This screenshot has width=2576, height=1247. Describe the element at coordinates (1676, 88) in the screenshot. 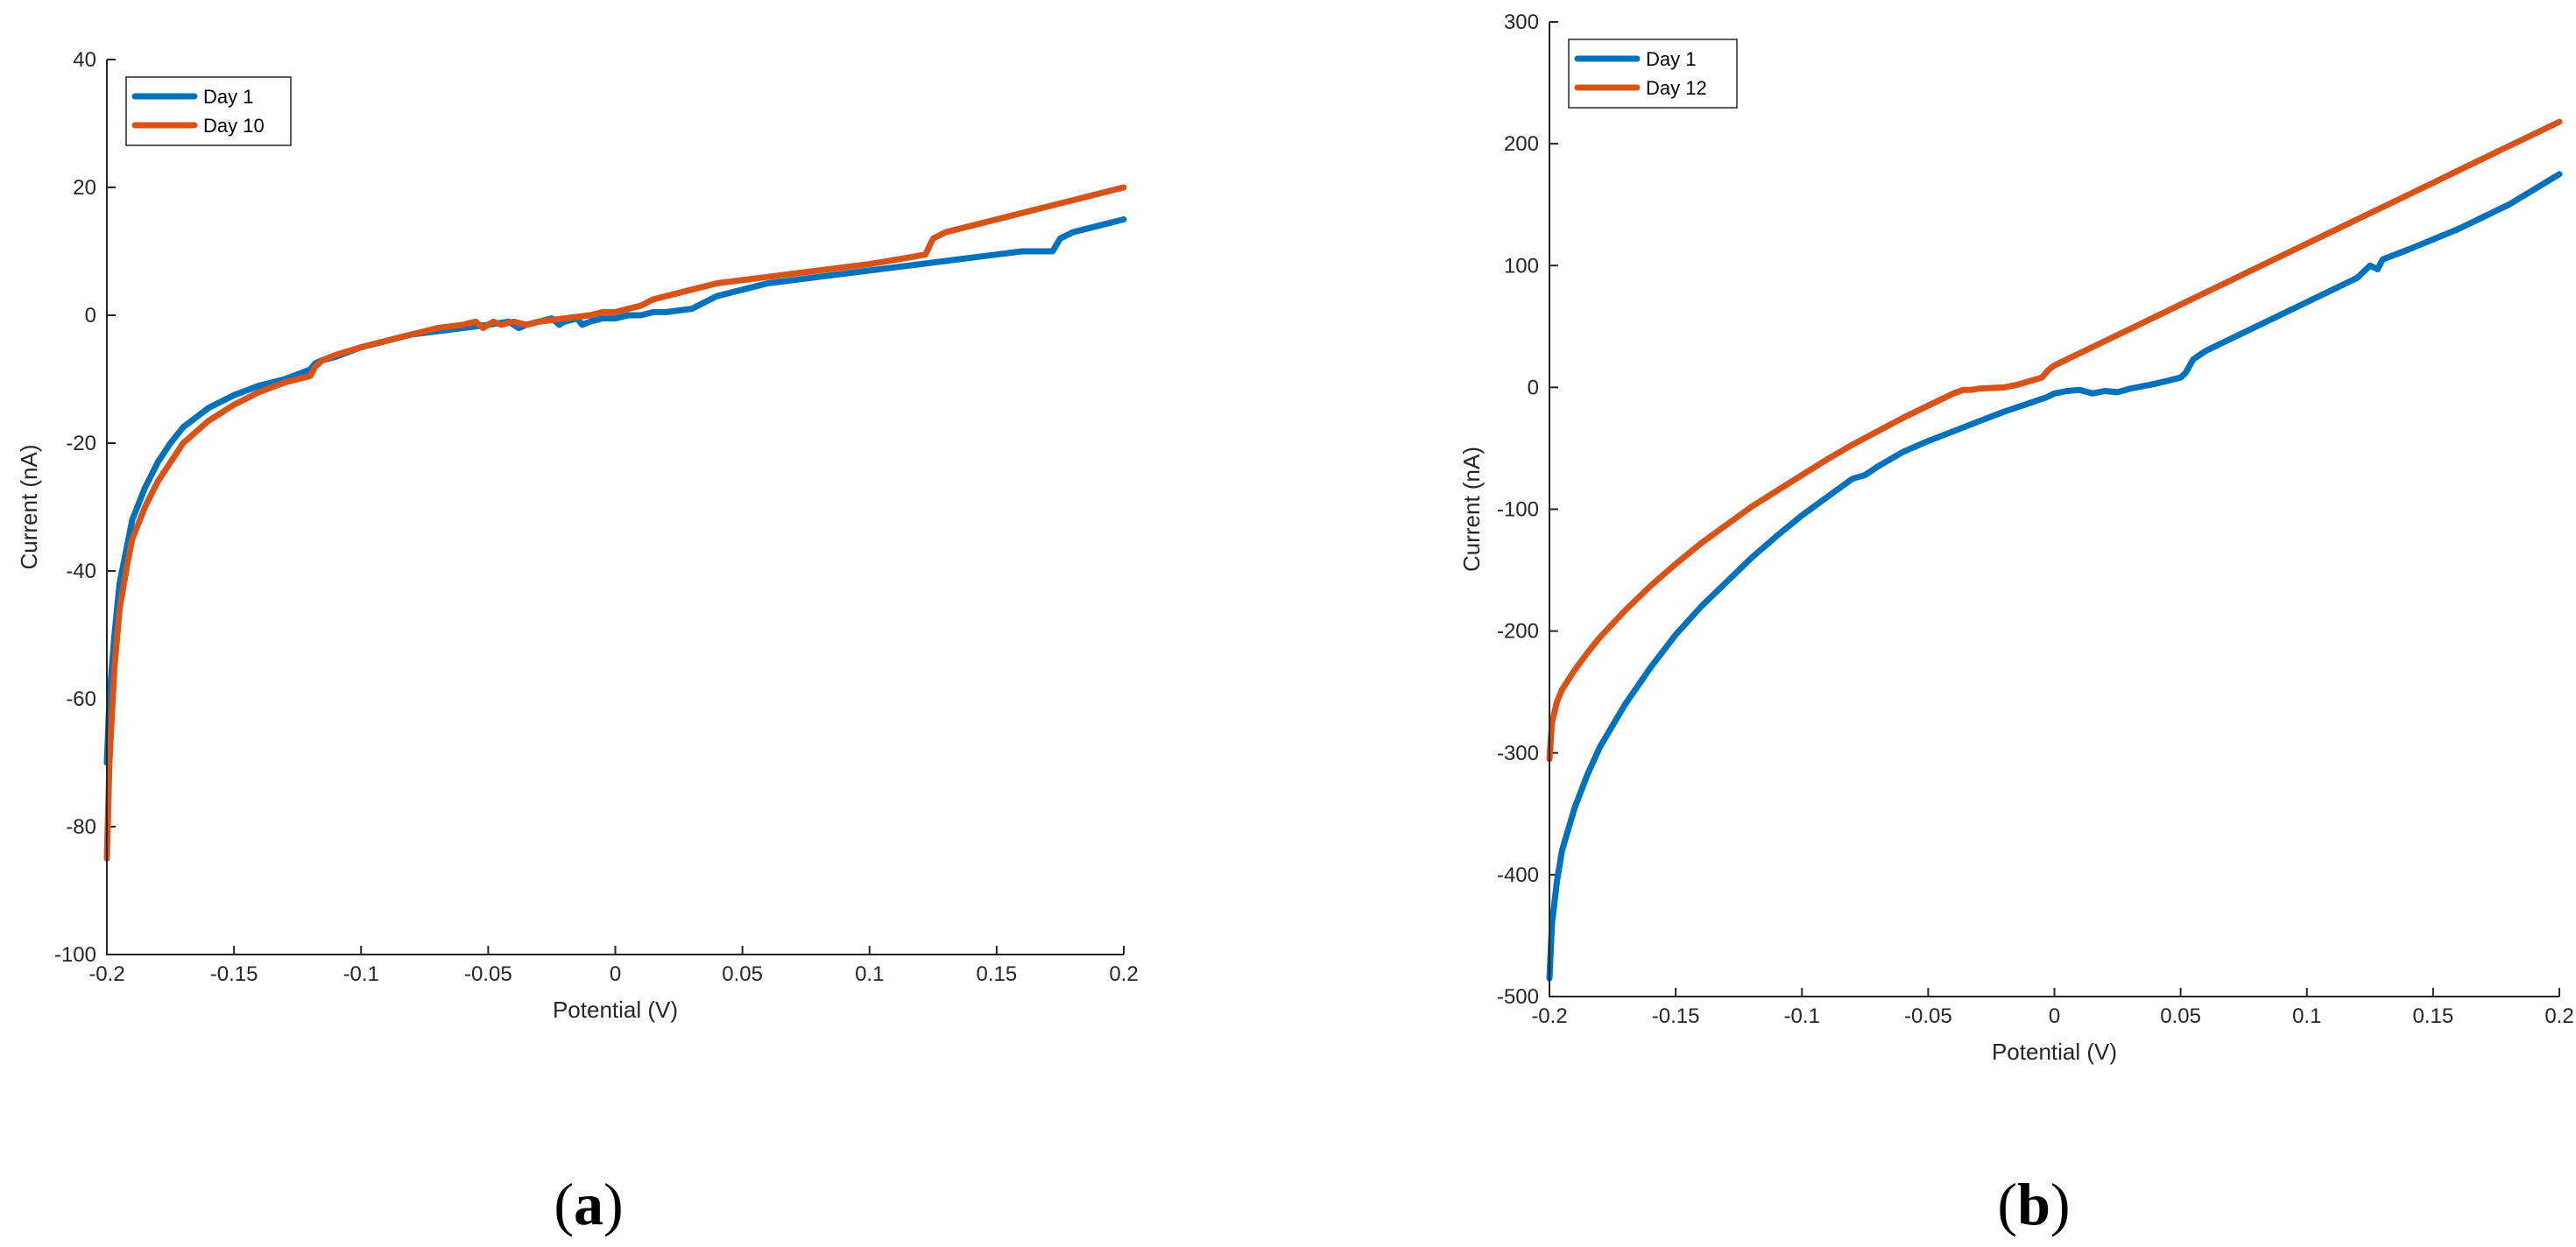

I see `legend-label-day12-b: Day 12` at that location.